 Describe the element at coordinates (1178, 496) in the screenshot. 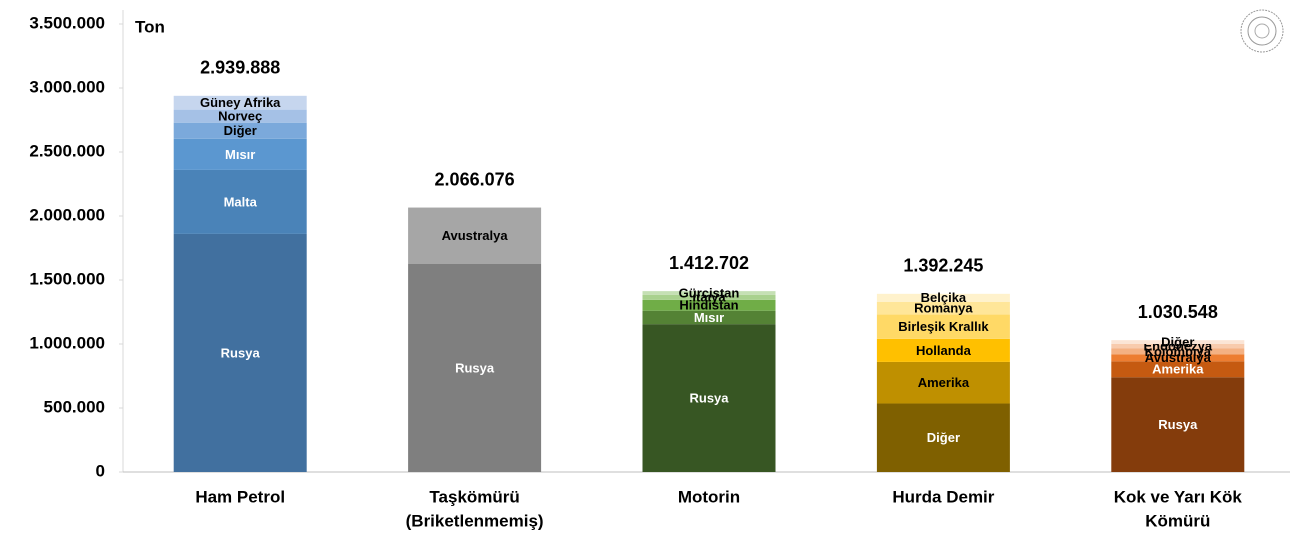

I see `x-tick-label: Kok ve Yarı Kök` at that location.